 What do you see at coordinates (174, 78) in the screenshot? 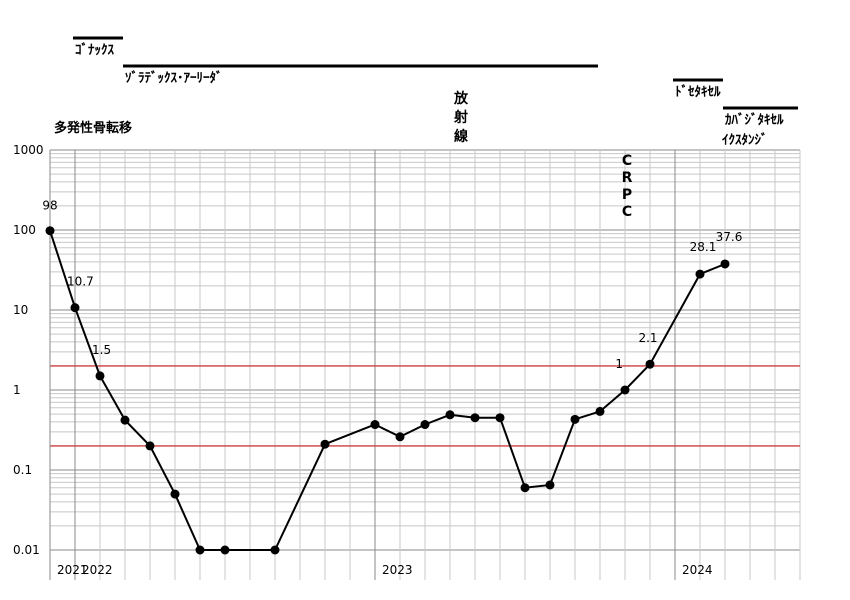
I see `treatment-label: ｿﾞﾗﾃﾞｯｸｽ･ｱｰﾘｰﾀﾞ` at bounding box center [174, 78].